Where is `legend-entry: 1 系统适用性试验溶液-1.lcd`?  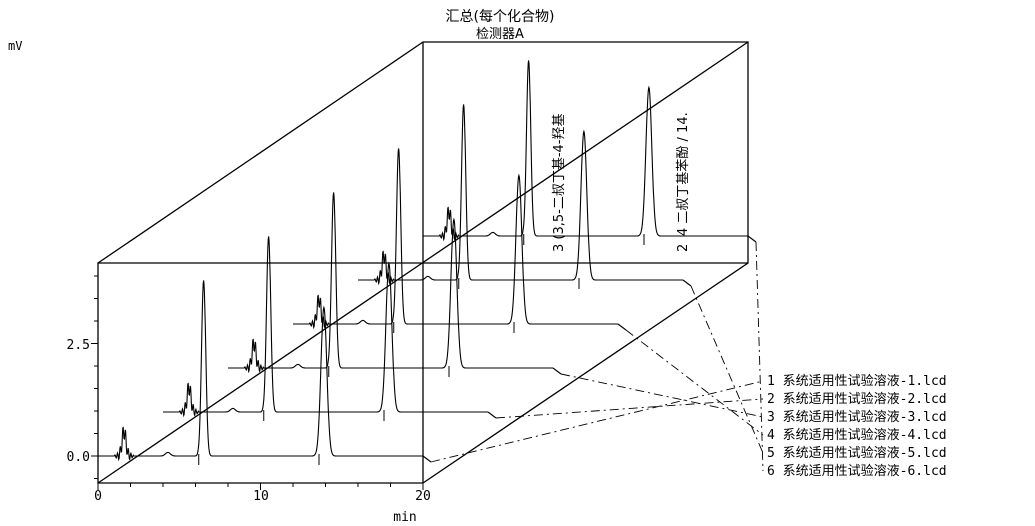
legend-entry: 1 系统适用性试验溶液-1.lcd is located at coordinates (857, 381).